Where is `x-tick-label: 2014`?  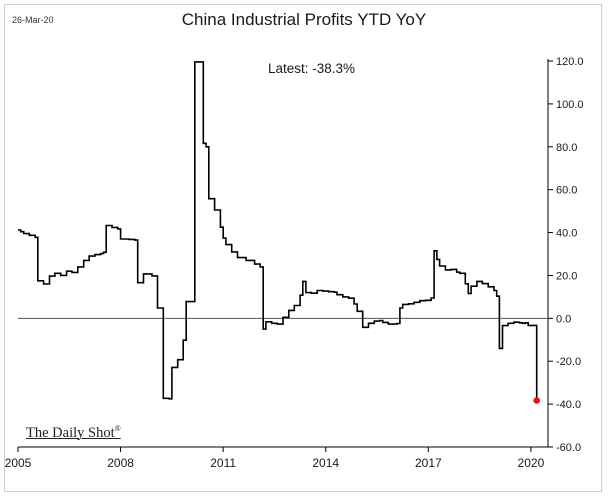 x-tick-label: 2014 is located at coordinates (325, 463).